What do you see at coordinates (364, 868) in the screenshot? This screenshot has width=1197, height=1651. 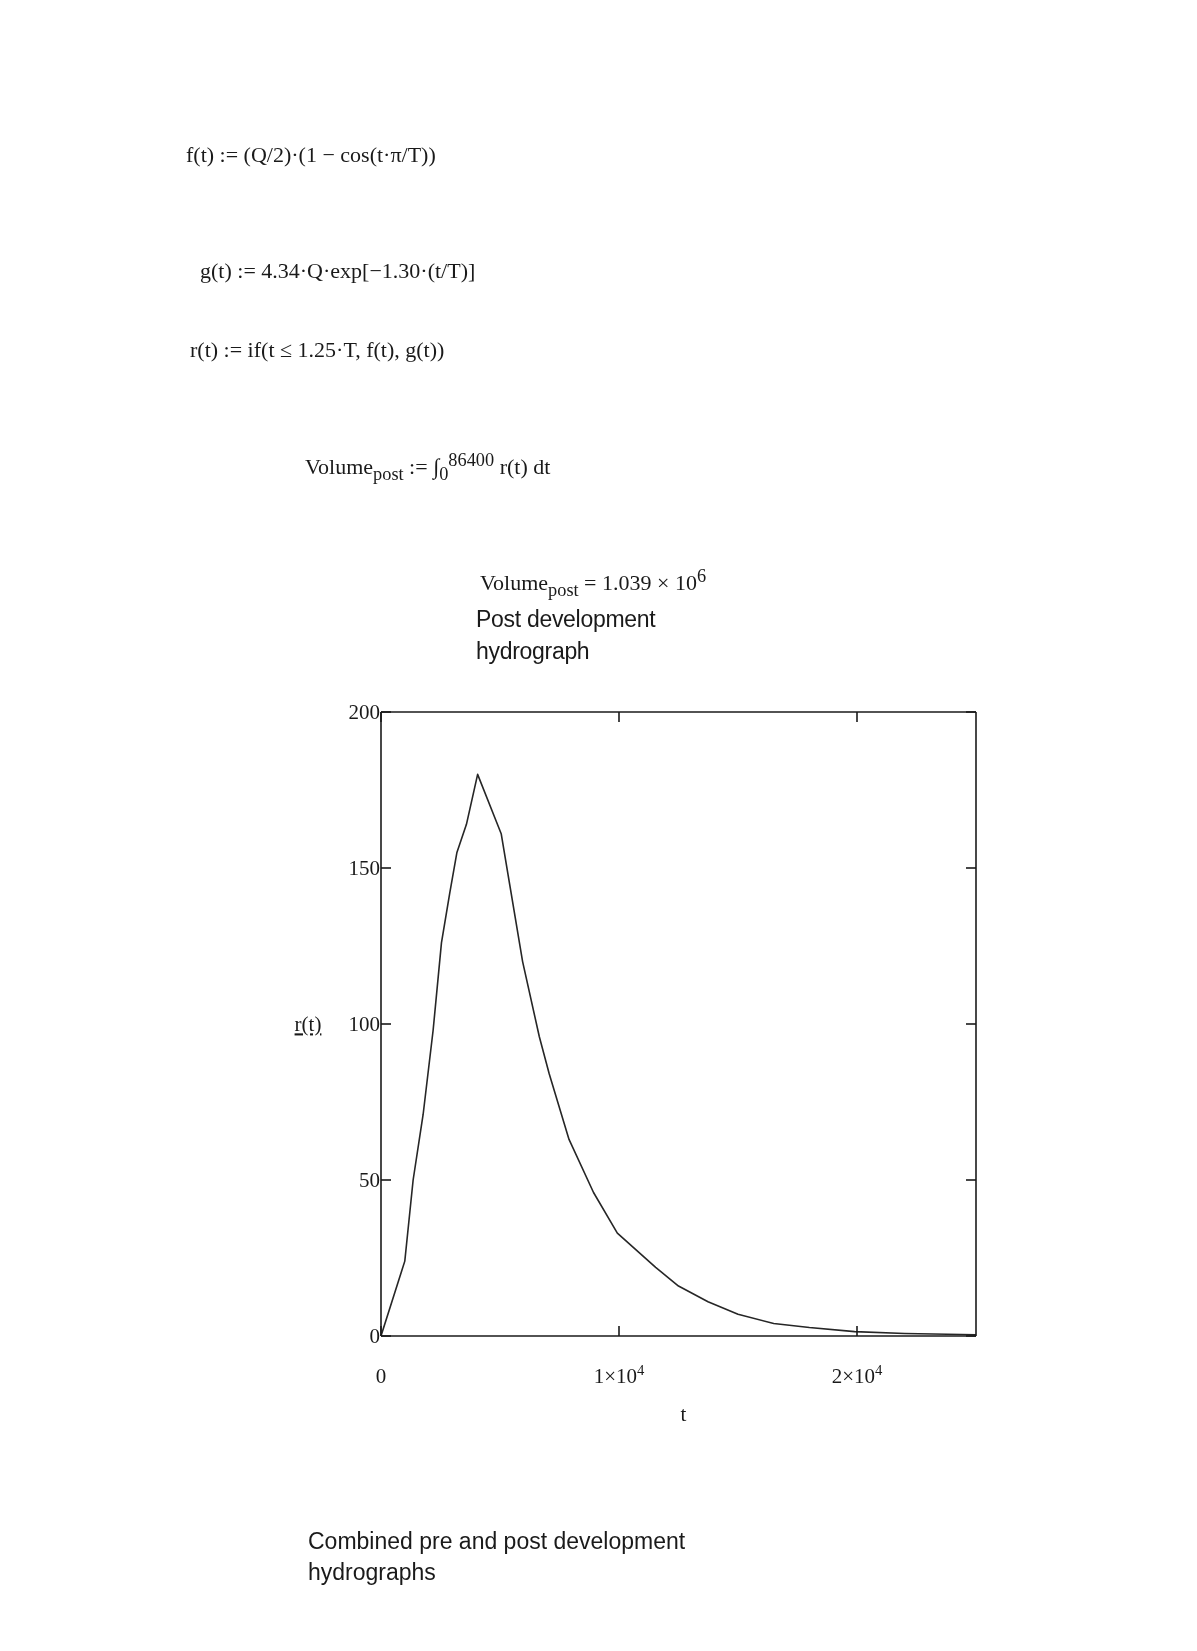 I see `y-tick-label: 150` at bounding box center [364, 868].